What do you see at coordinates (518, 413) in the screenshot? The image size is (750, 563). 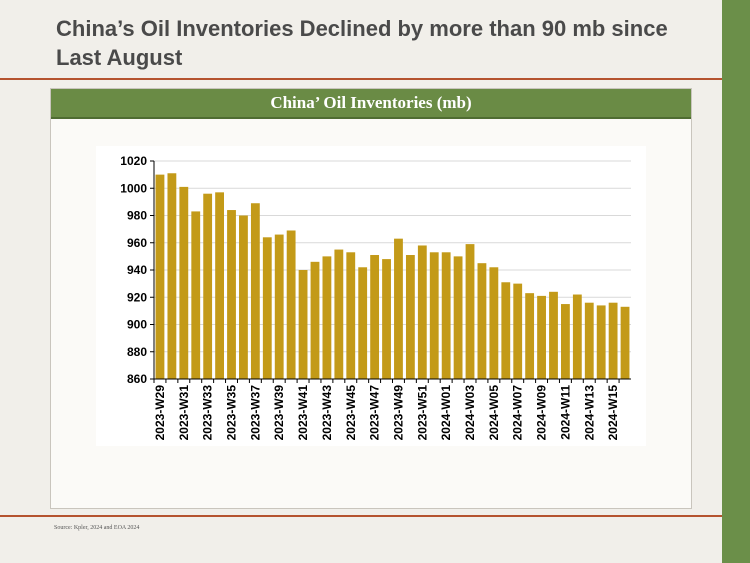 I see `x-tick-label: 2024-W07` at bounding box center [518, 413].